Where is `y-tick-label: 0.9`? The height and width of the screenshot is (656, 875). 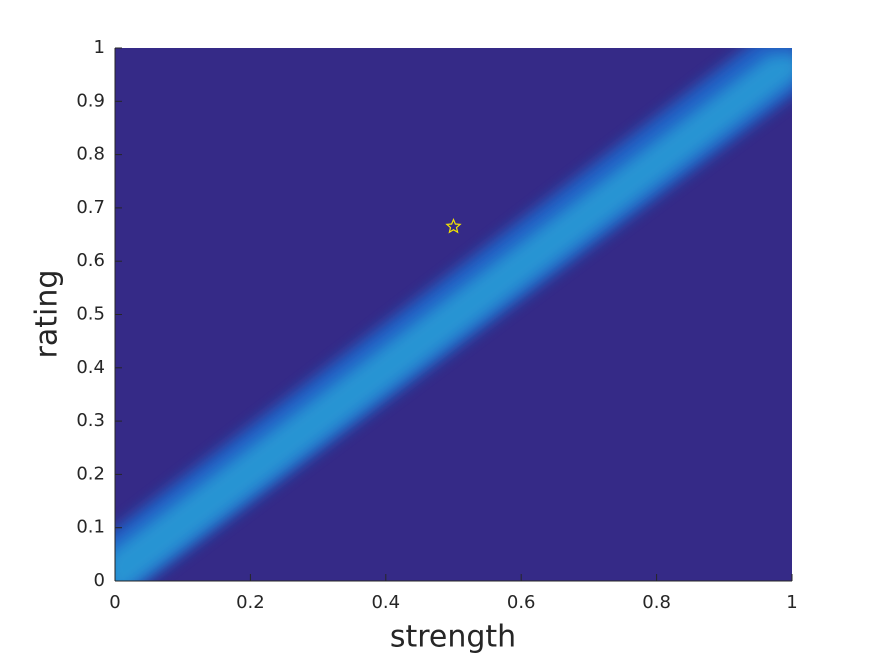
y-tick-label: 0.9 is located at coordinates (90, 100).